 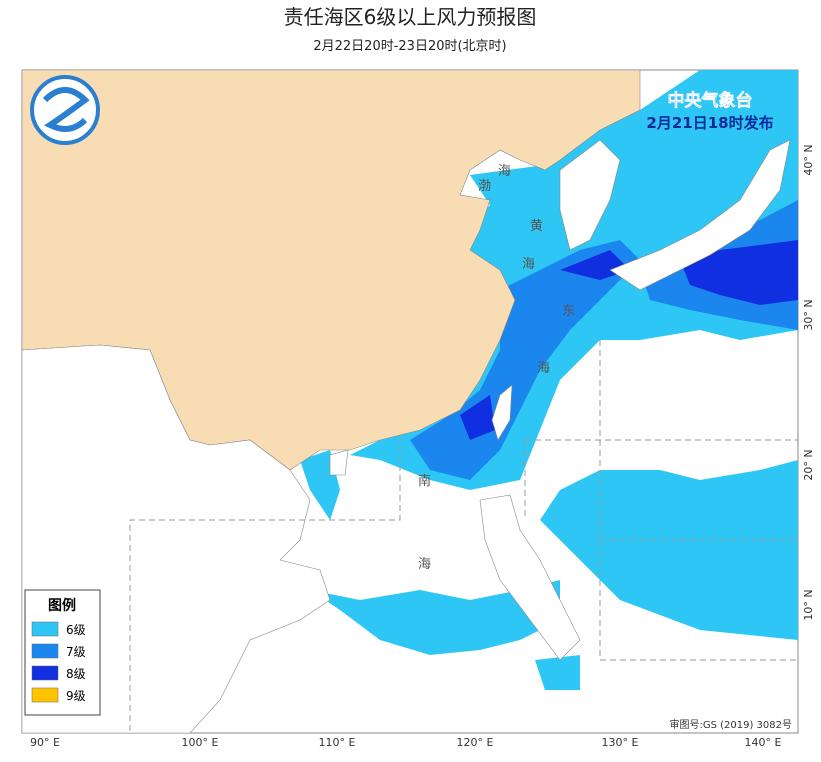 What do you see at coordinates (405, 742) in the screenshot?
I see `longitude-labels: 90° E 100° E 110° E 120° E 130° E 140° E` at bounding box center [405, 742].